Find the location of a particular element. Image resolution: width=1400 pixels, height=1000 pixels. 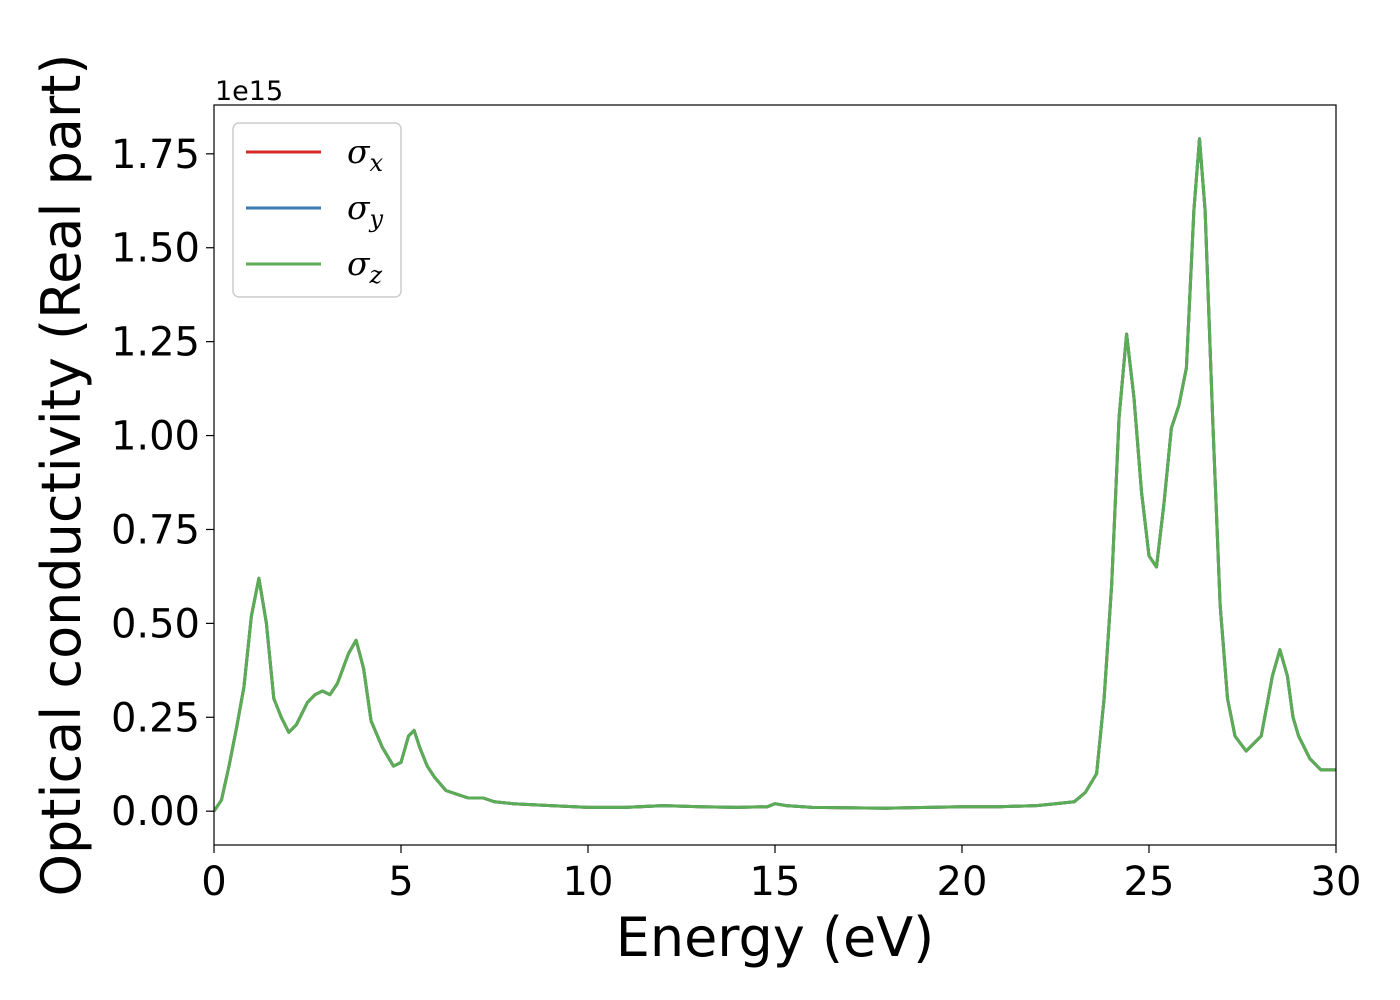

y-tick-label: 1.75 is located at coordinates (155, 155).